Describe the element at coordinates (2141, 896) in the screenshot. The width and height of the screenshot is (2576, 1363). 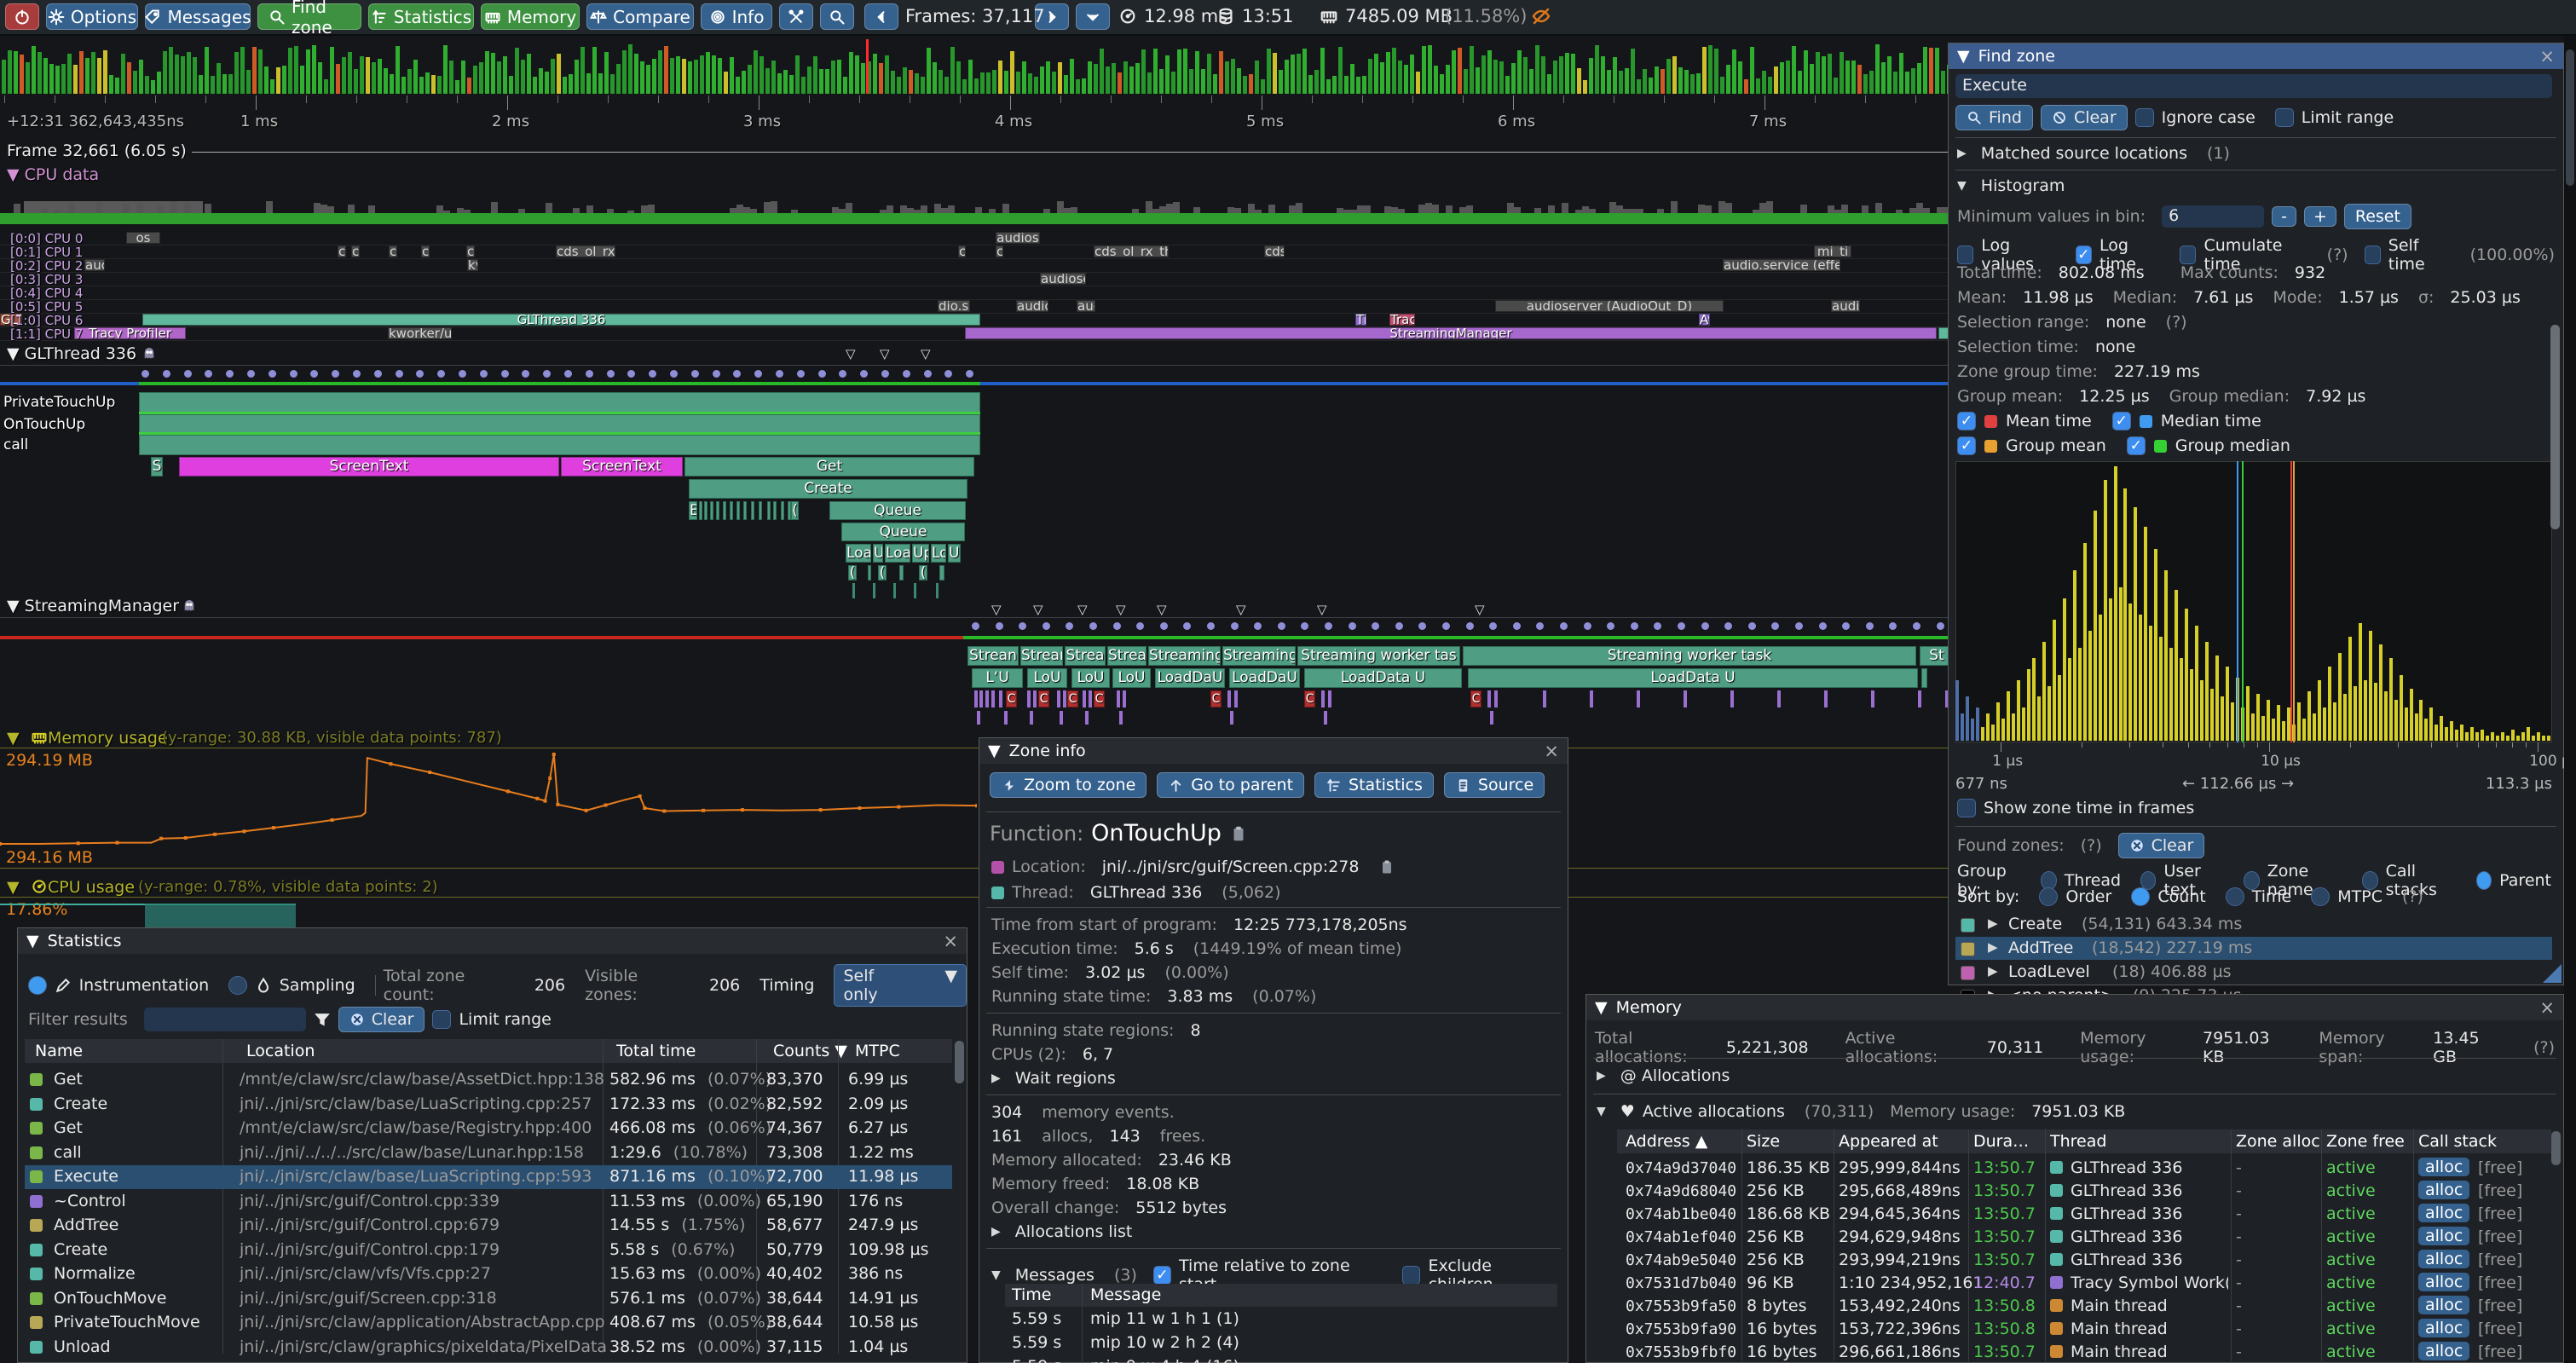
I see `sortby-radio-count` at that location.